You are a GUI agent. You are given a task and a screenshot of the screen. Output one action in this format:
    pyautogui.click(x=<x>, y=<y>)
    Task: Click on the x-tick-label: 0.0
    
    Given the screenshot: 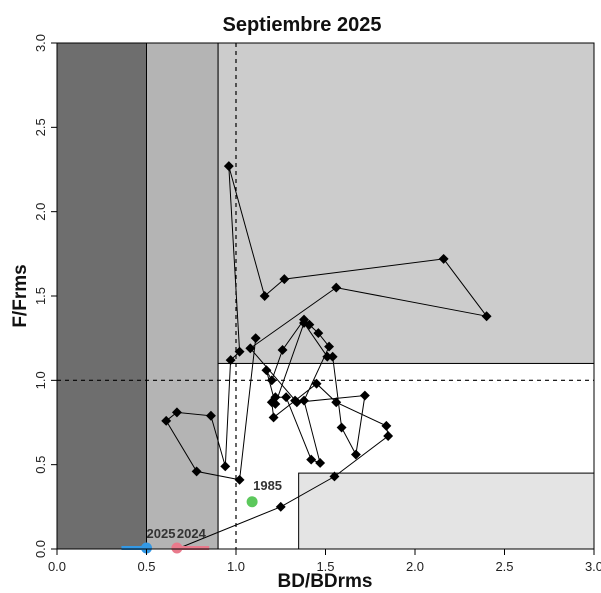 What is the action you would take?
    pyautogui.click(x=57, y=566)
    